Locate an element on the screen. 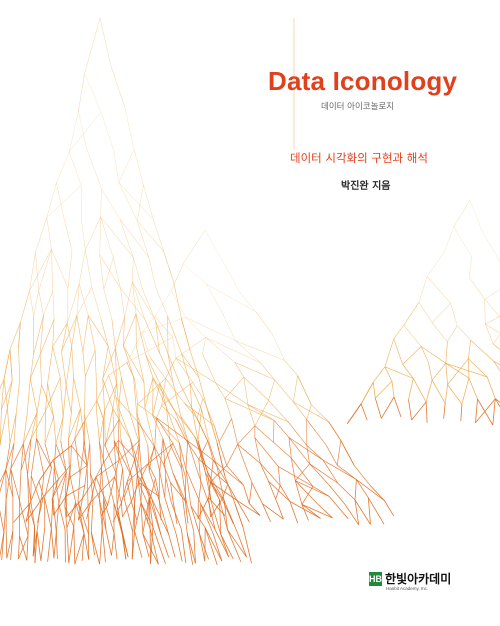 The image size is (500, 626). book-author: 박진완 지음 is located at coordinates (366, 186).